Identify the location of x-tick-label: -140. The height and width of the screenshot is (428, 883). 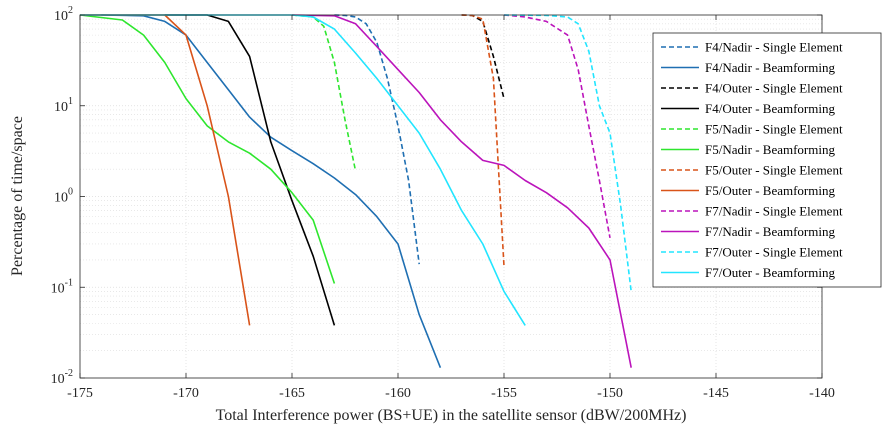
(822, 393).